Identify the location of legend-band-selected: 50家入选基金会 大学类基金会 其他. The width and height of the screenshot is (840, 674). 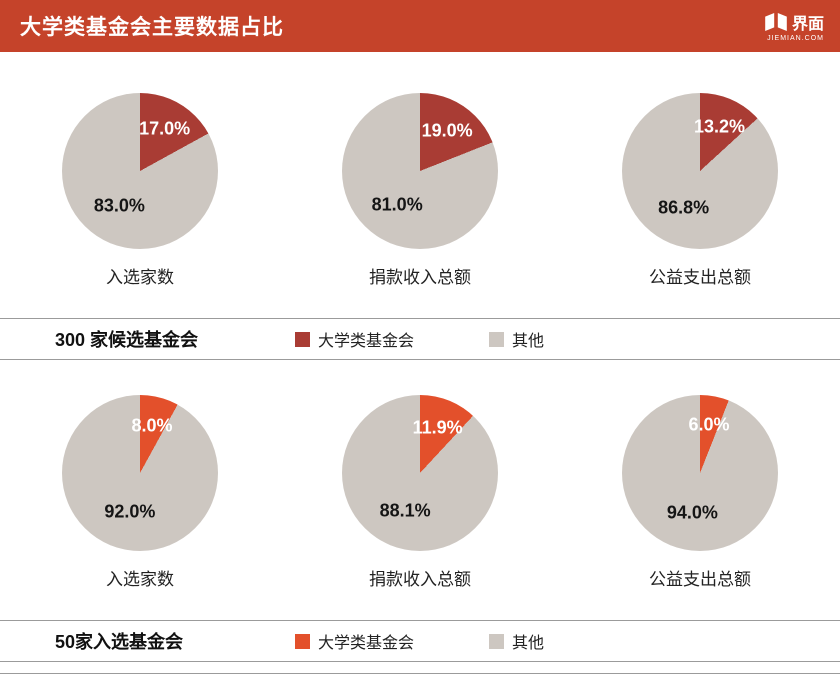
(420, 641).